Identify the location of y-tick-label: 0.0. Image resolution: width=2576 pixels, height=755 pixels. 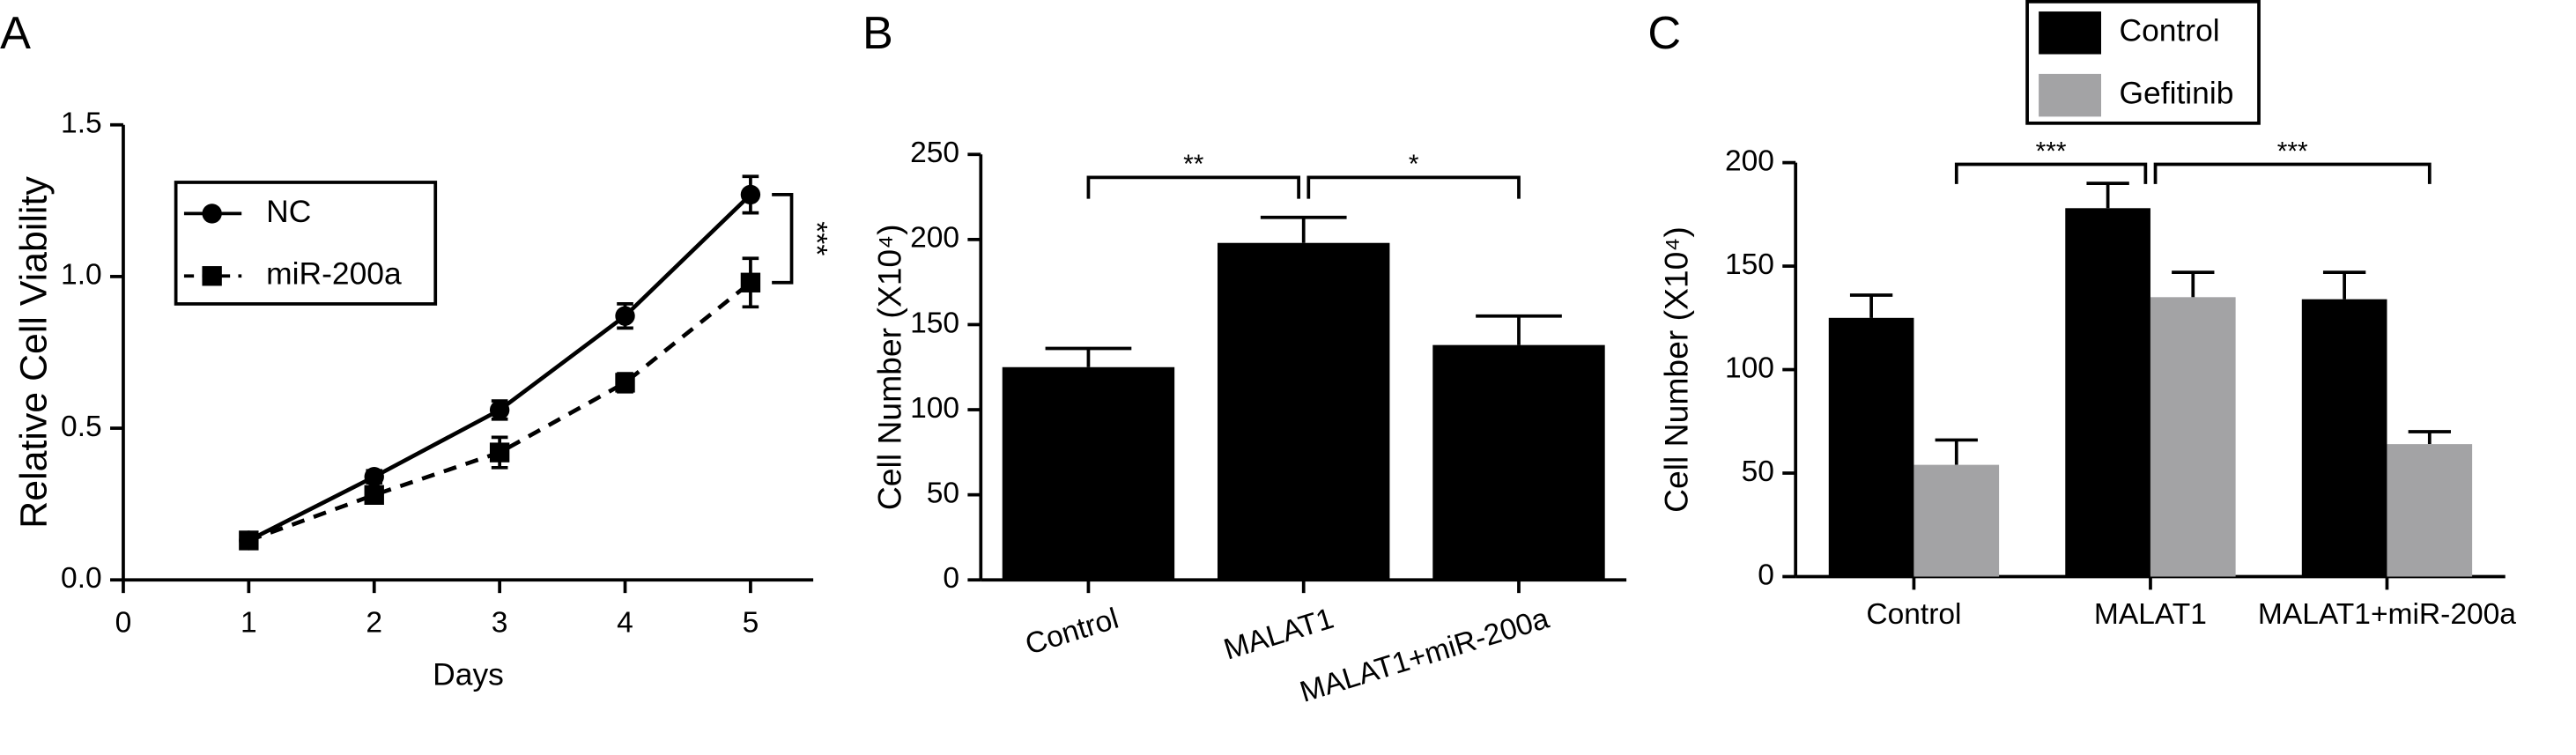
(82, 578).